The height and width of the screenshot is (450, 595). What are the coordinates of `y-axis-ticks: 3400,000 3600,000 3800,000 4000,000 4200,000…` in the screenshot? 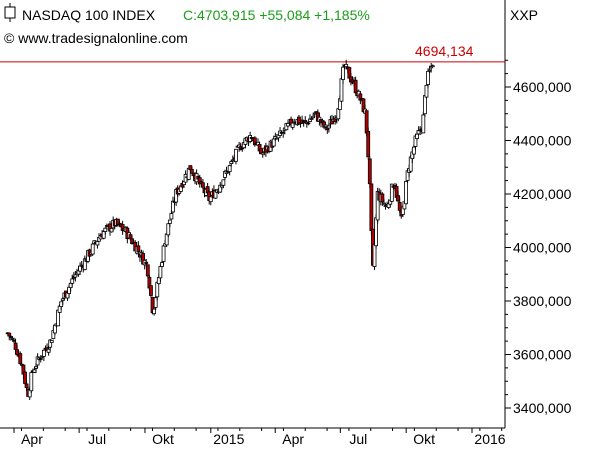 It's located at (538, 237).